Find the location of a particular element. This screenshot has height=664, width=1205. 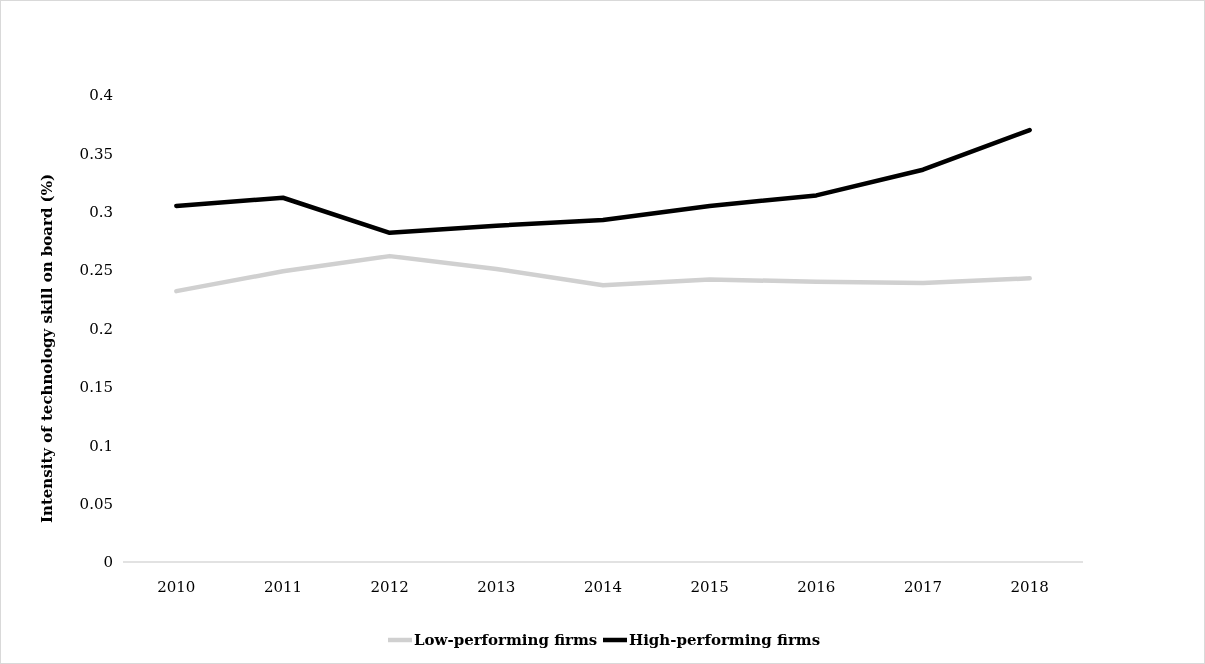

x-tick-label: 2016 is located at coordinates (816, 587).